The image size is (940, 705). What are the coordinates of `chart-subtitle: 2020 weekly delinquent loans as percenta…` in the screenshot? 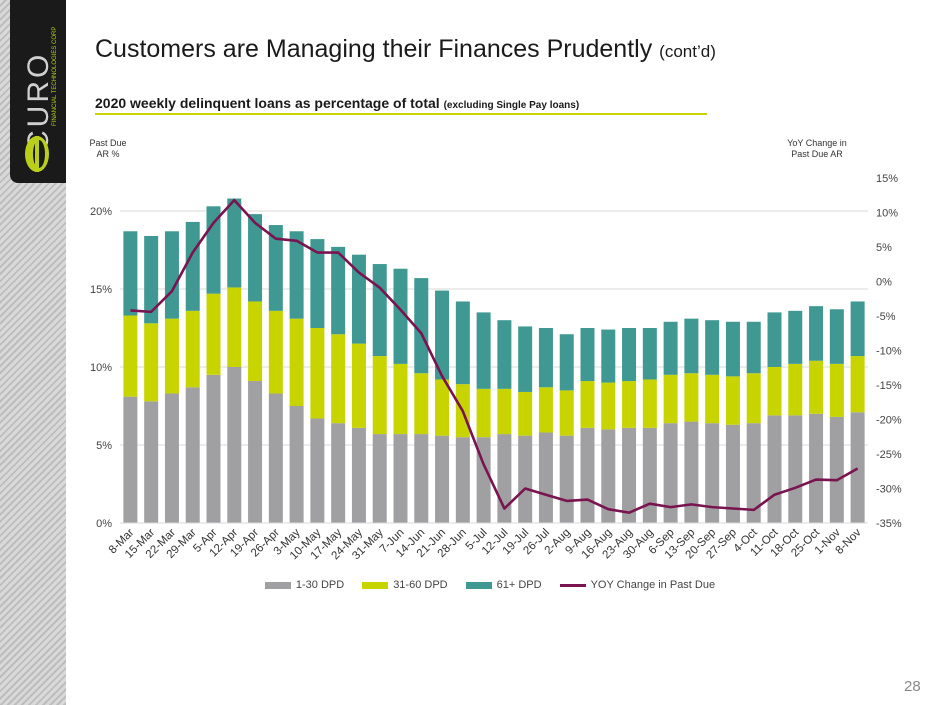 It's located at (337, 103).